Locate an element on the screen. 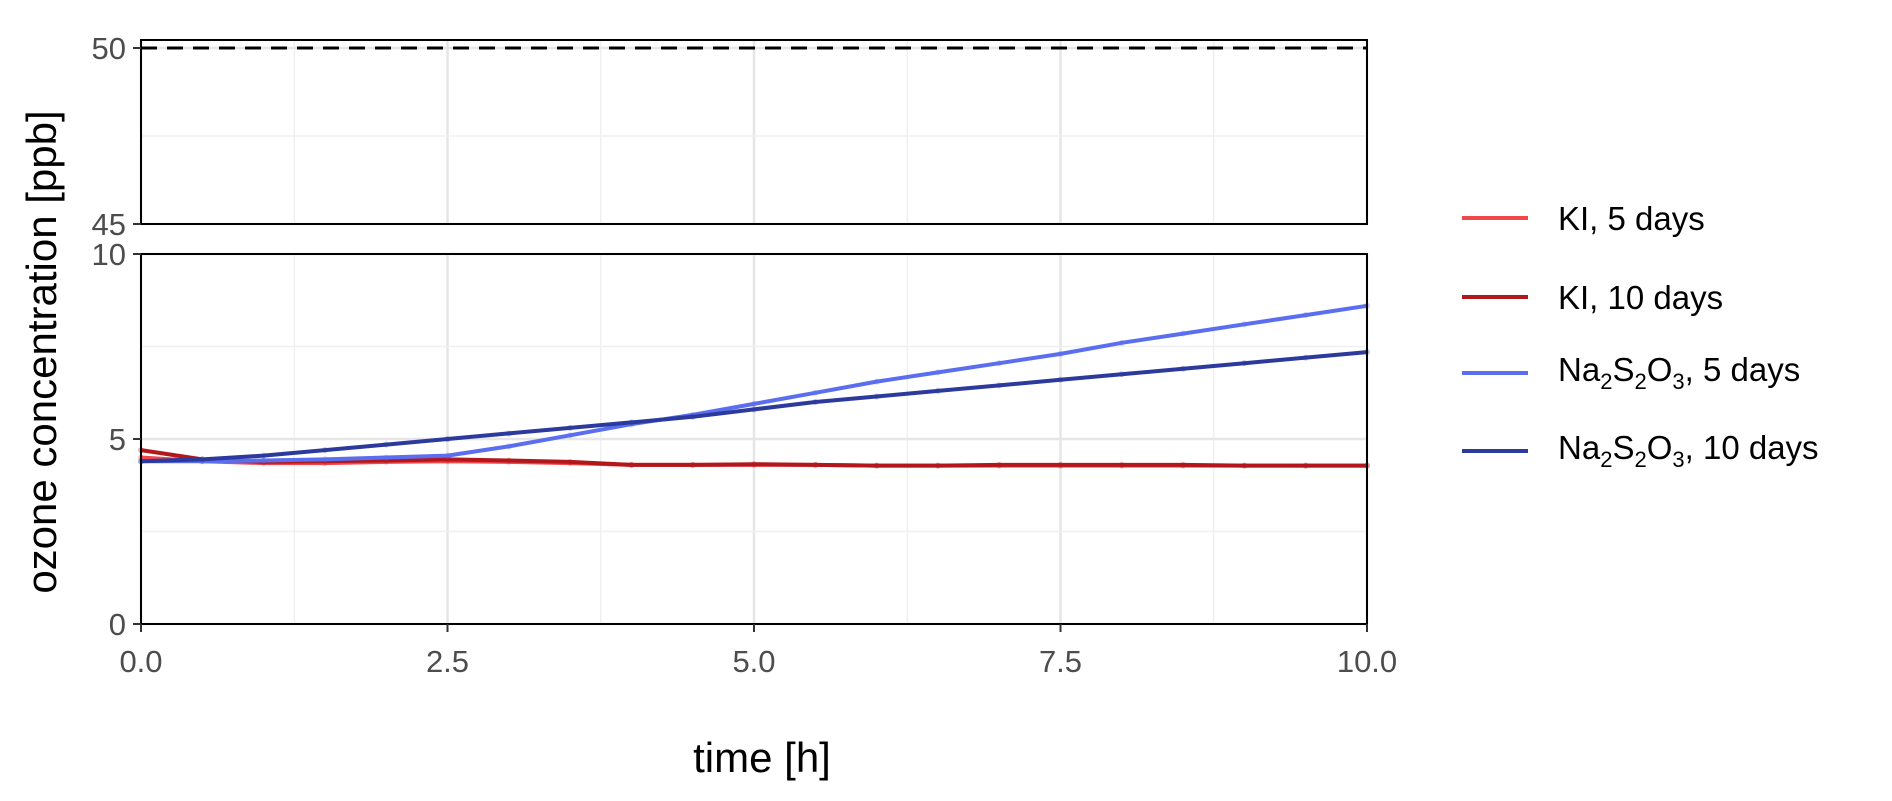  legend-label-na2s2o3-5-days: Na2S2O3, 5 days is located at coordinates (1679, 372).